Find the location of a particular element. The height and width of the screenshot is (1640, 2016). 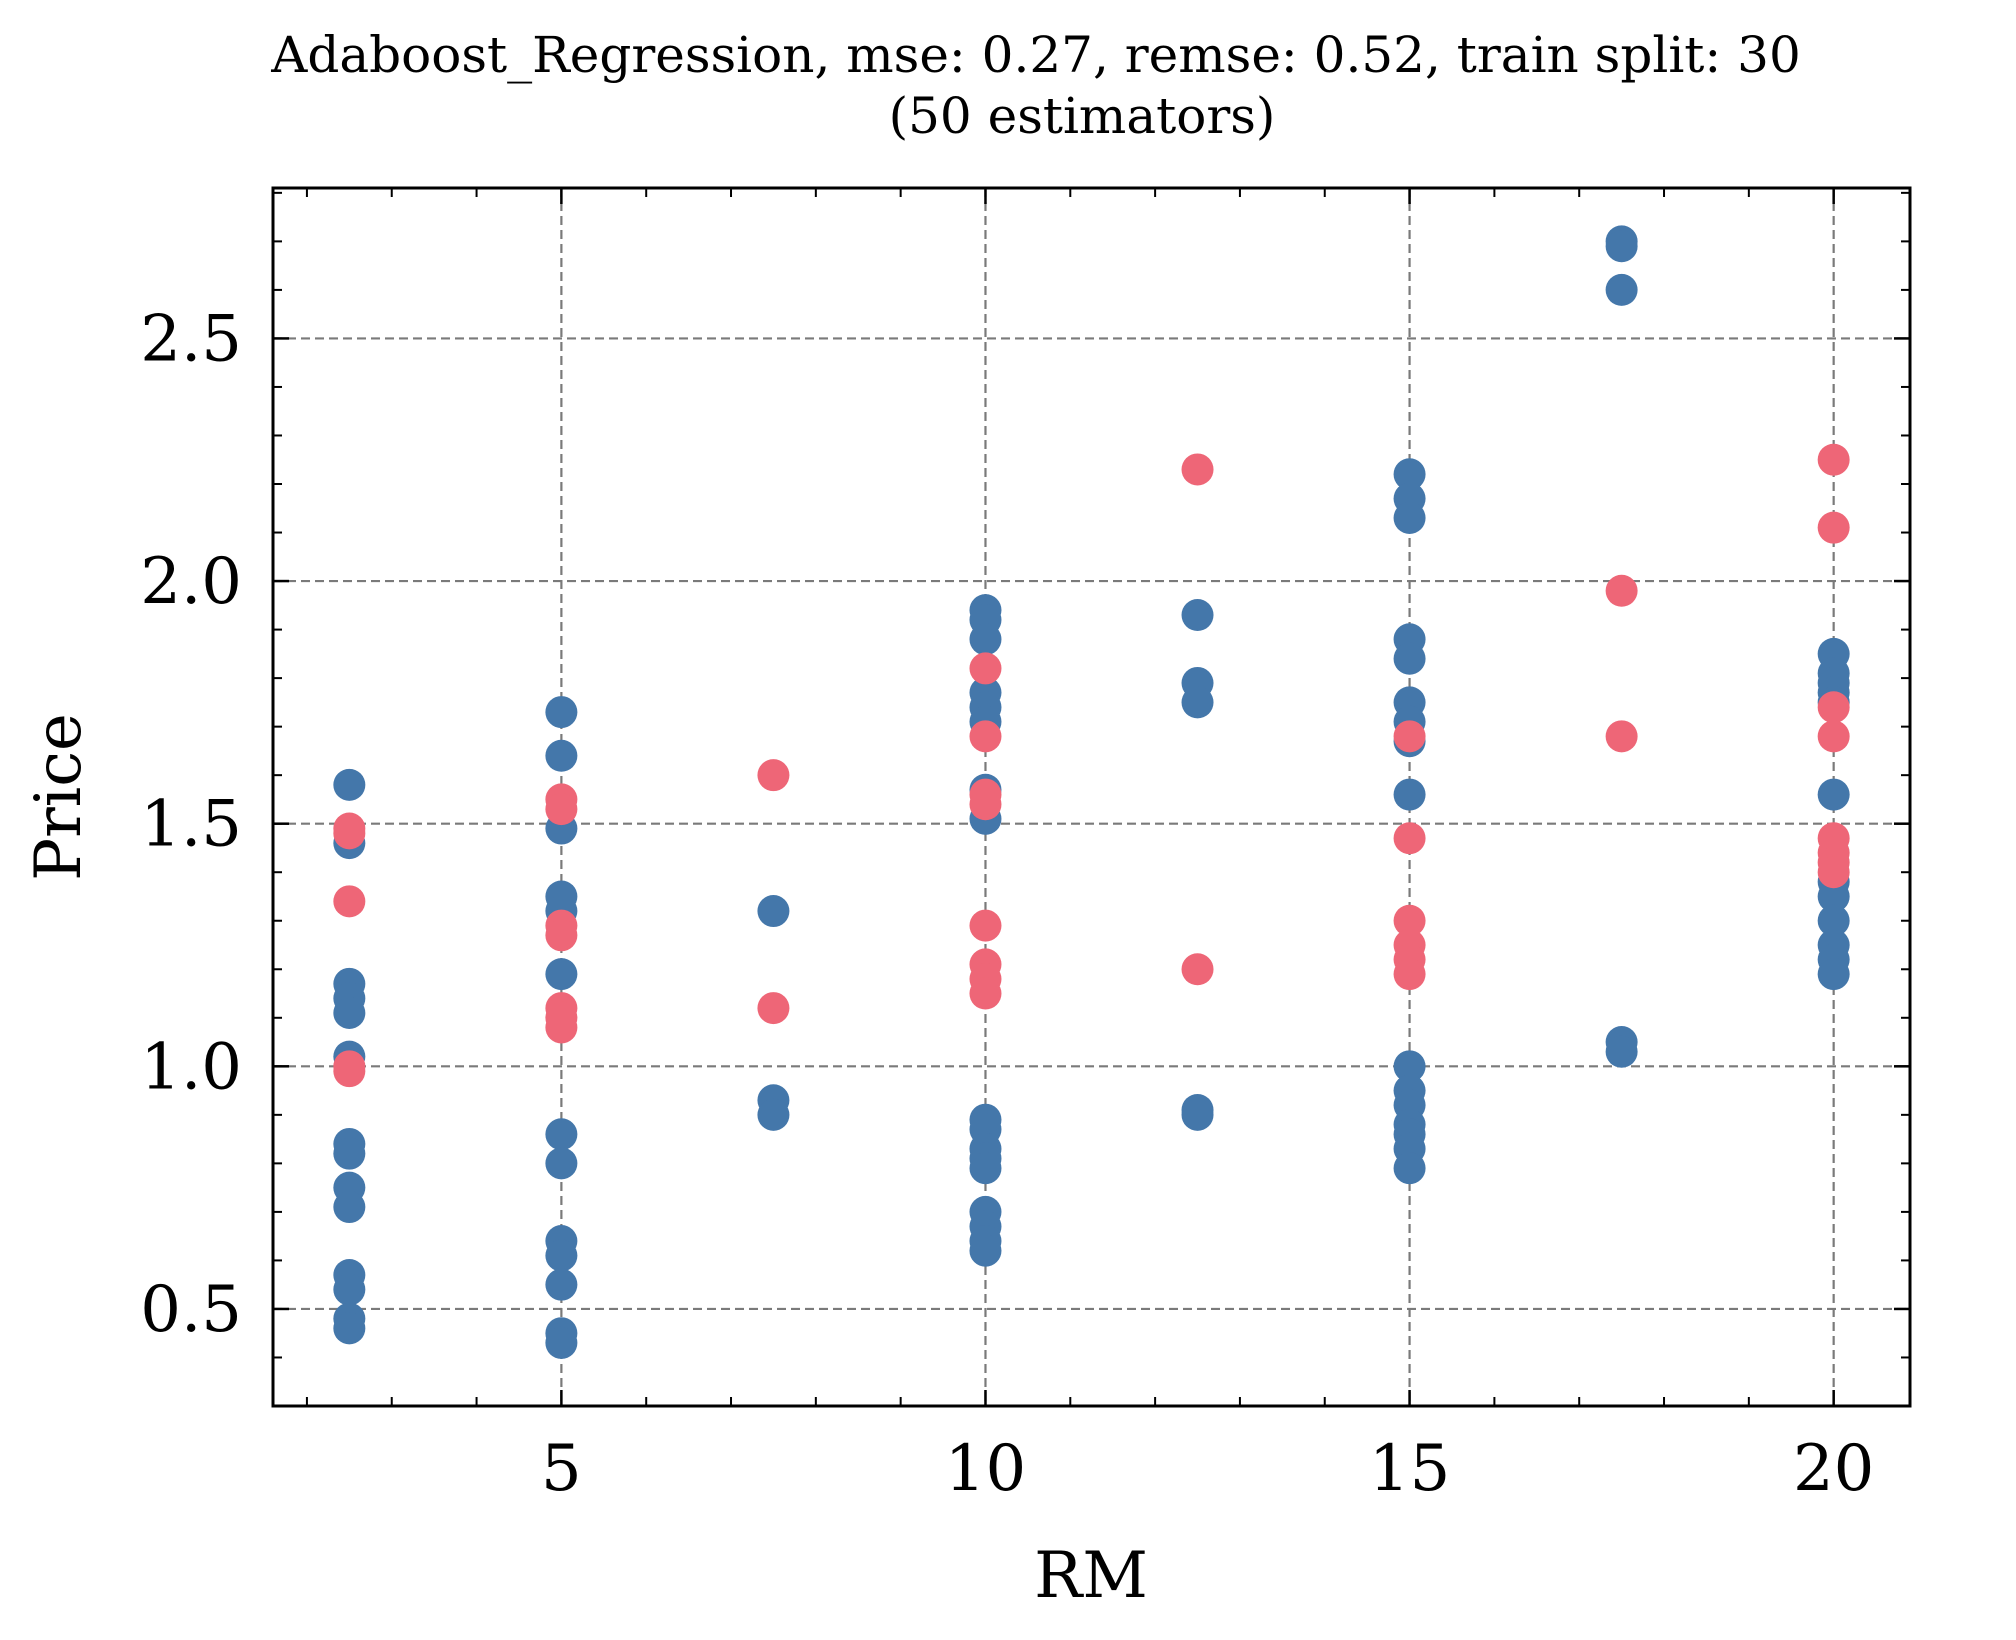

x-tick-label: 20 is located at coordinates (1833, 1469).